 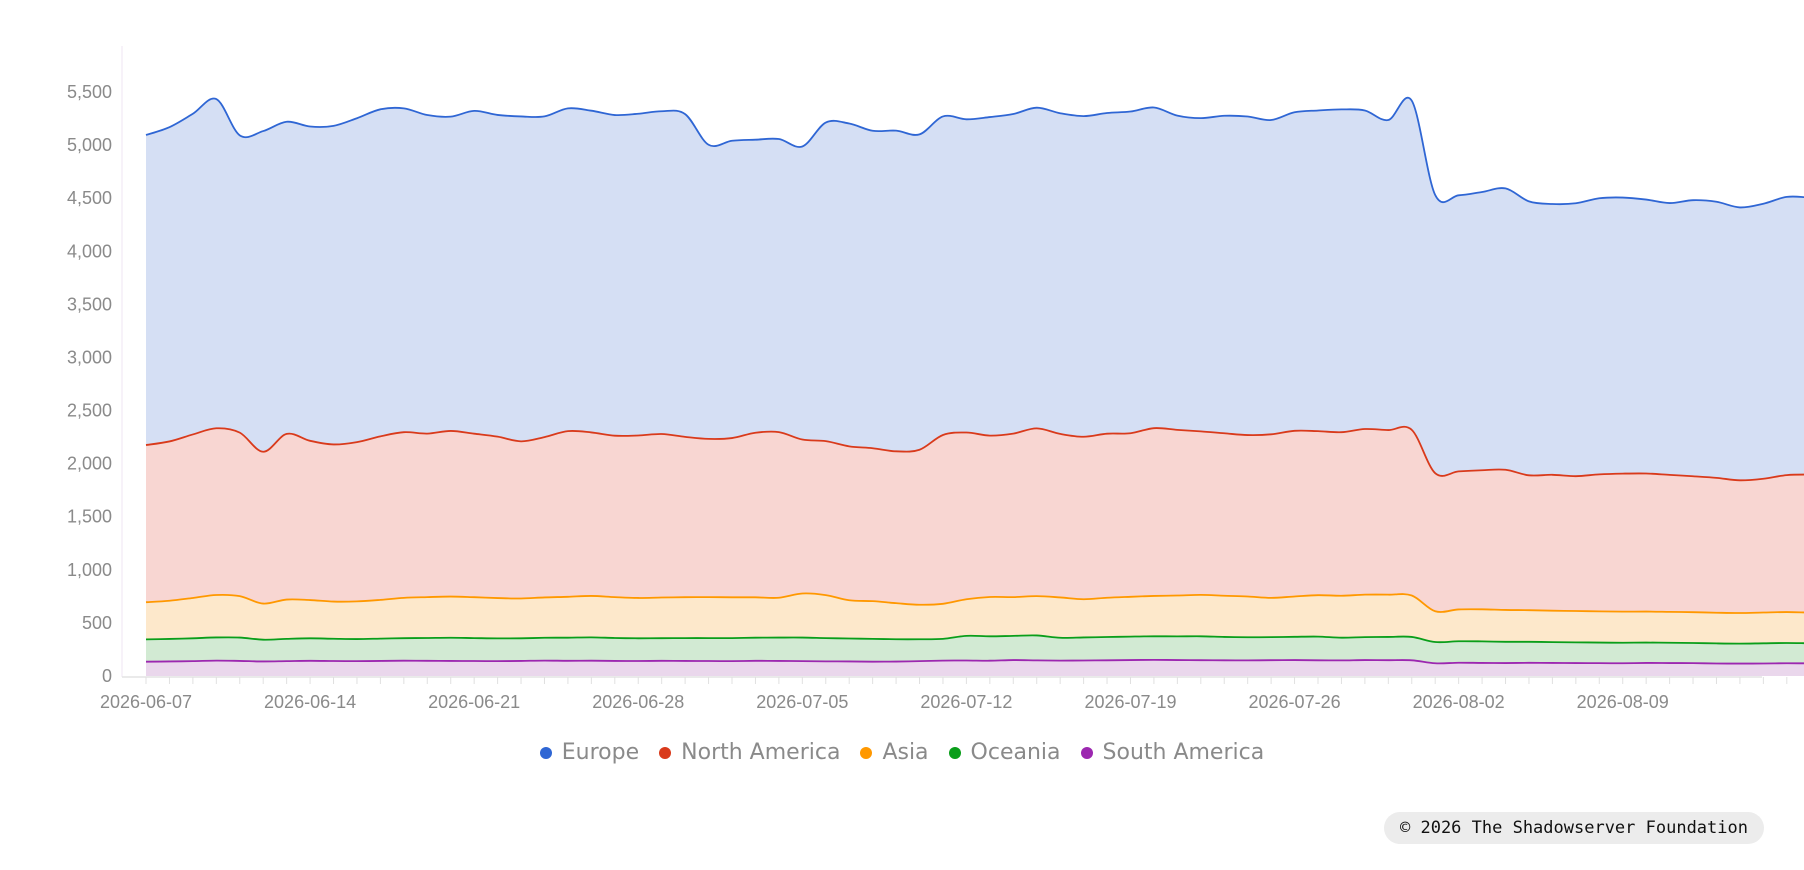 What do you see at coordinates (974, 661) in the screenshot?
I see `line-south-america` at bounding box center [974, 661].